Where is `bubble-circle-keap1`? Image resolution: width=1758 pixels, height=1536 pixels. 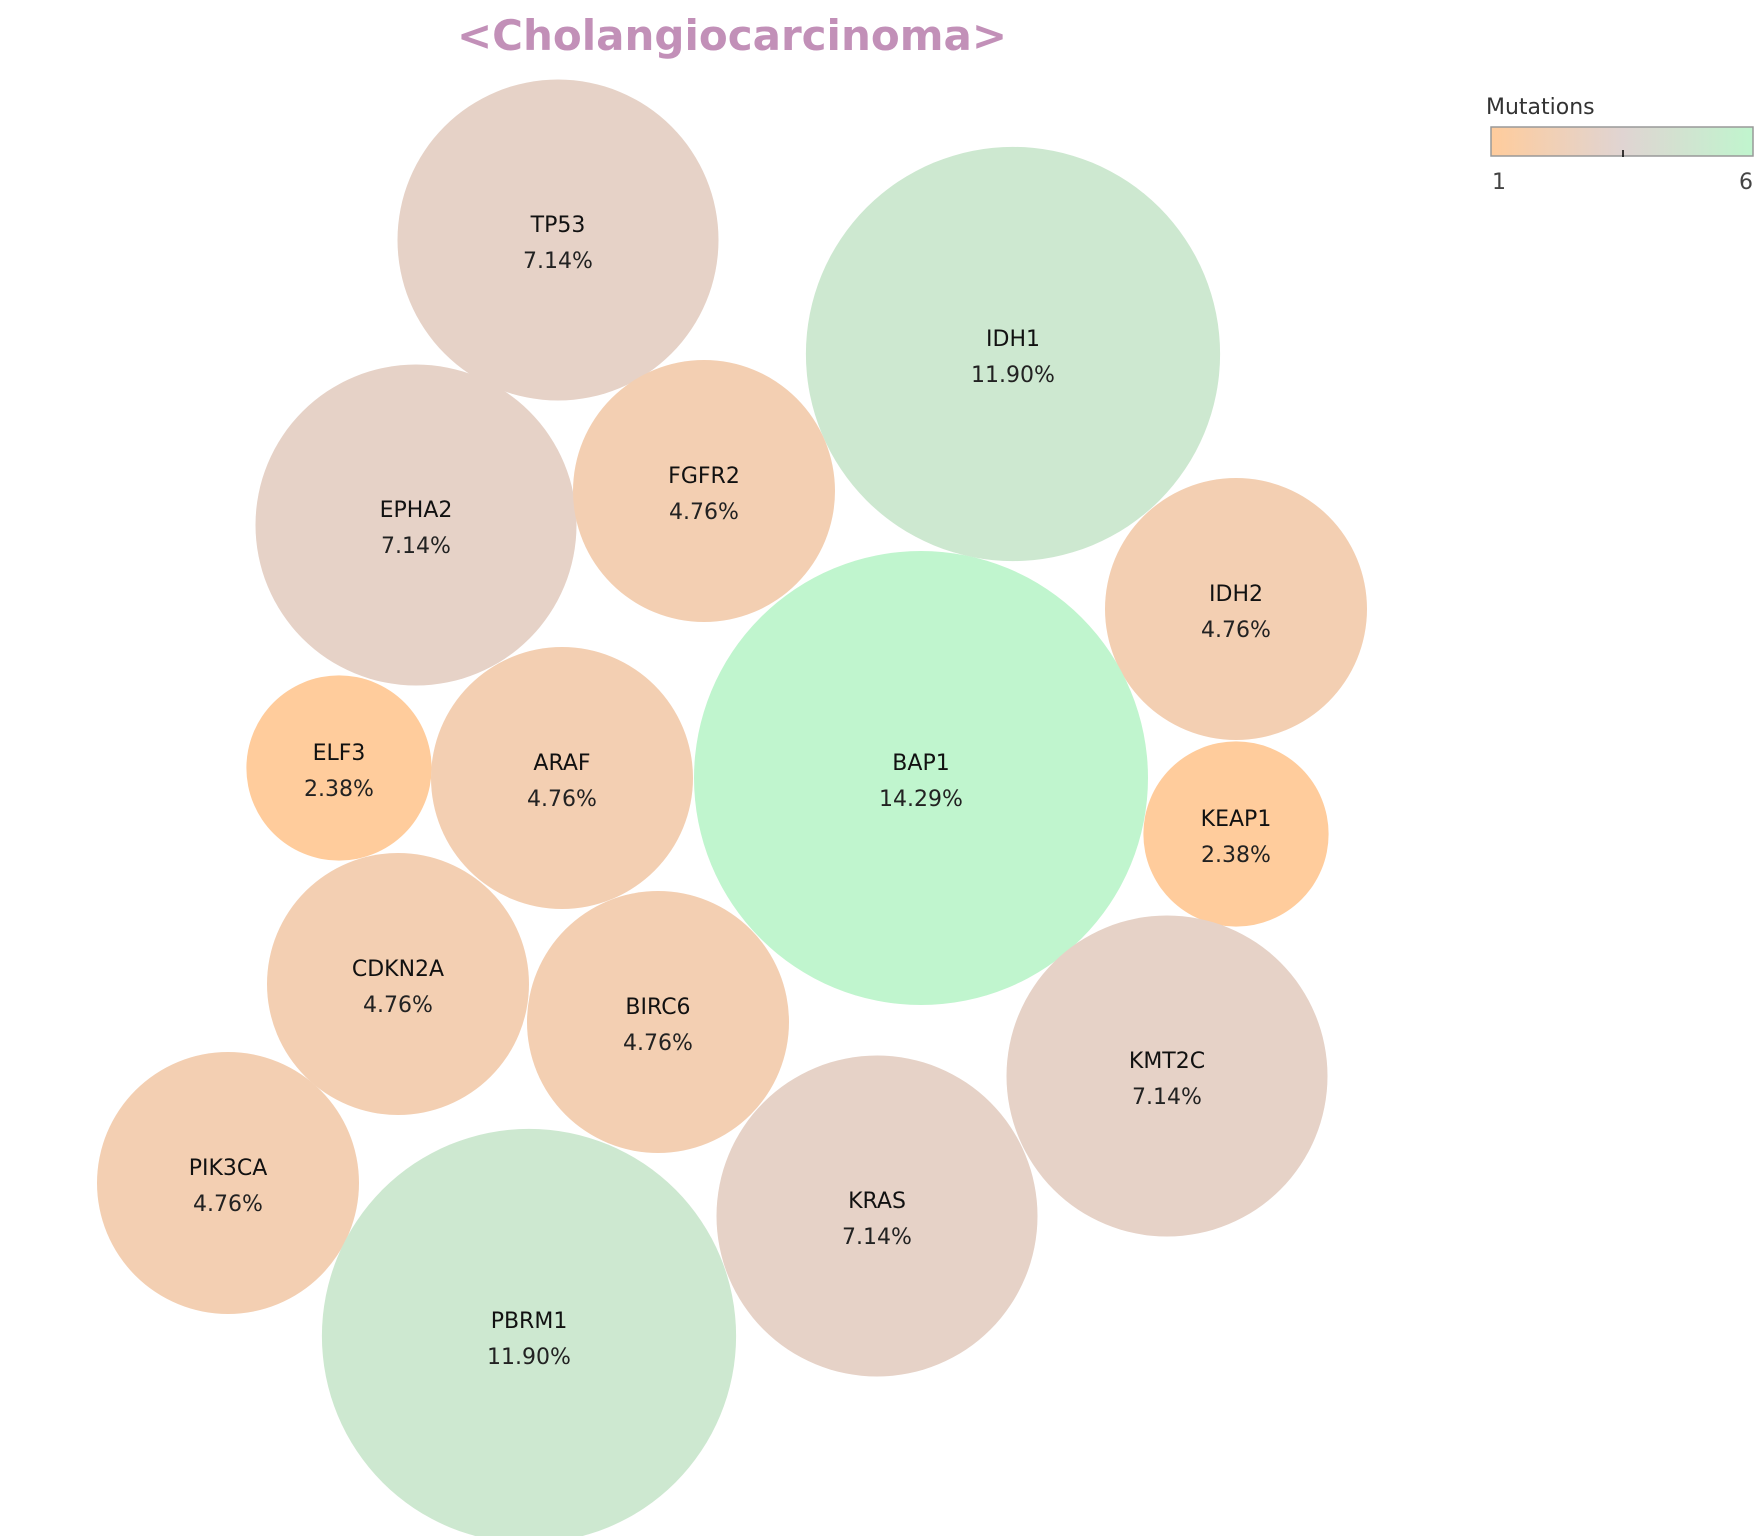 bubble-circle-keap1 is located at coordinates (1236, 834).